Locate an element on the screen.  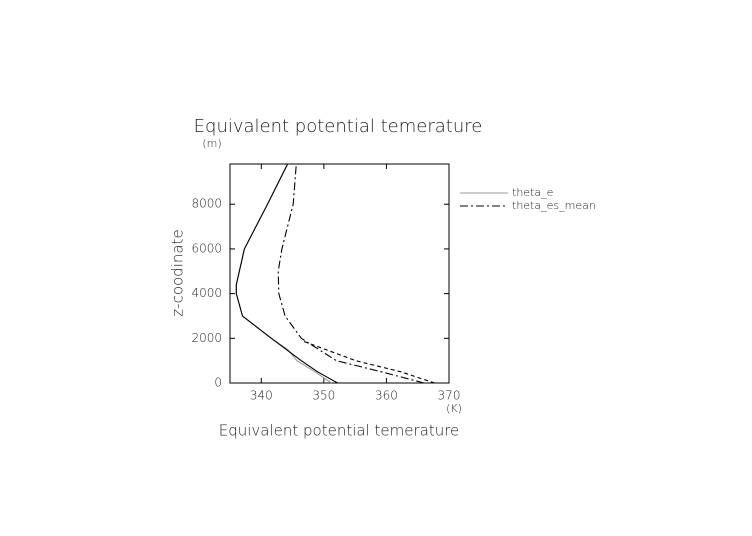
y-tick-label: 0 is located at coordinates (218, 383).